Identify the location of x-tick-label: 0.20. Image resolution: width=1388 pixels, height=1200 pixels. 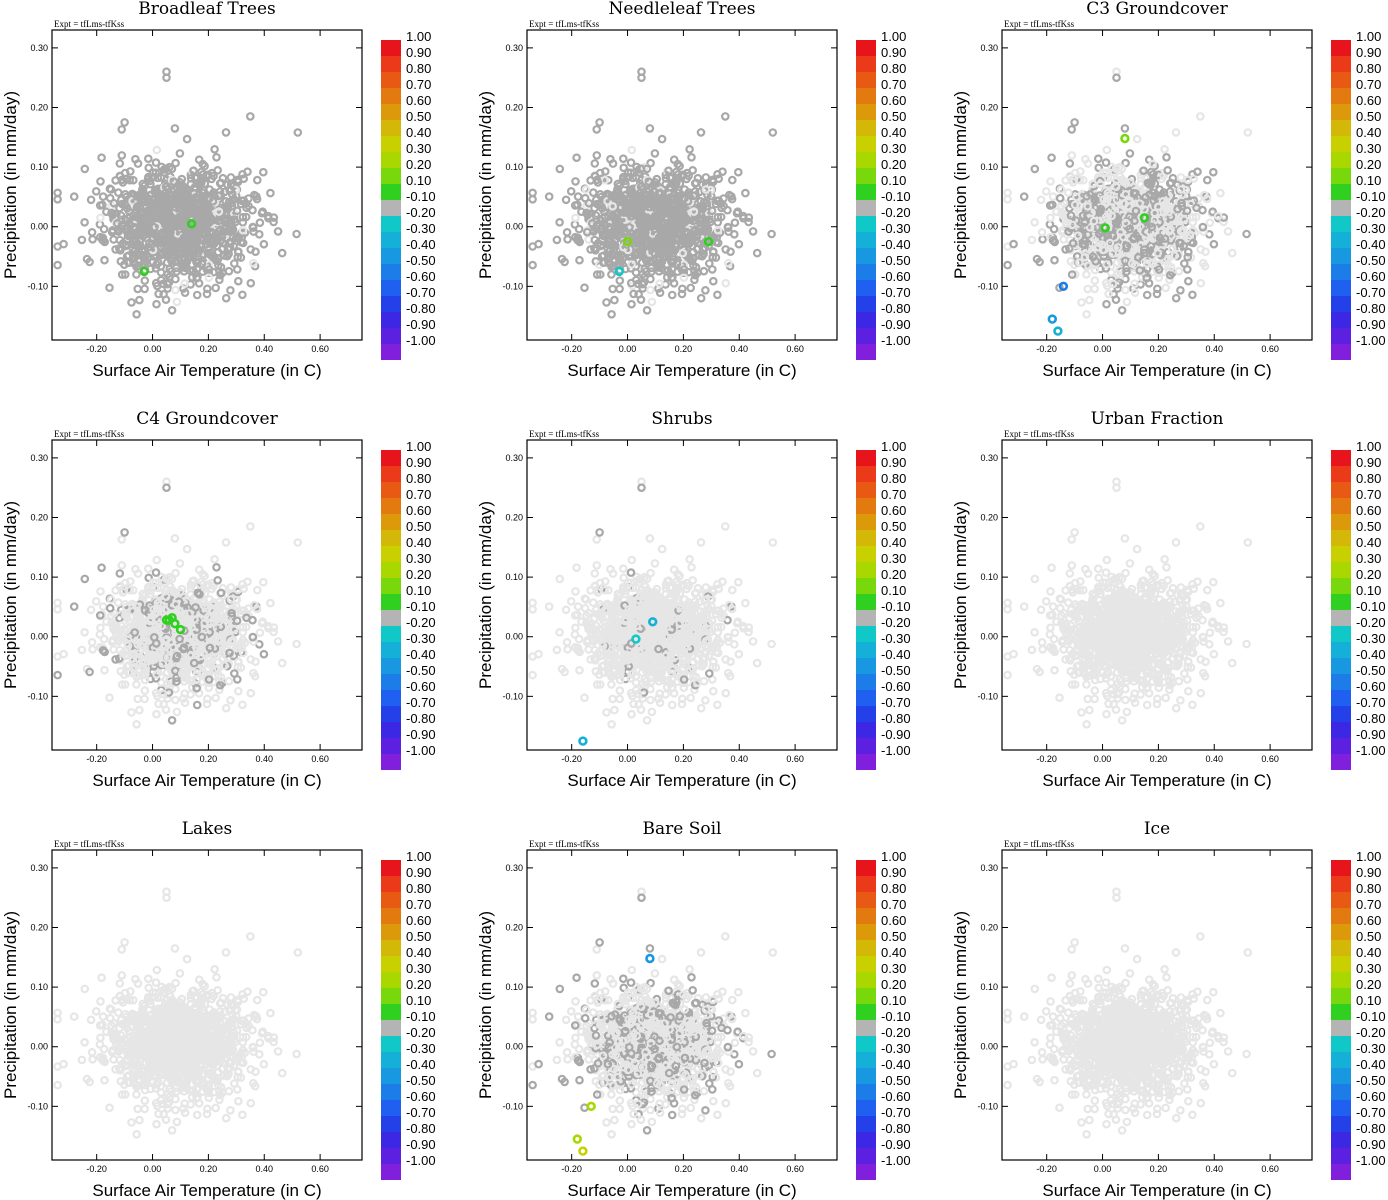
(684, 349).